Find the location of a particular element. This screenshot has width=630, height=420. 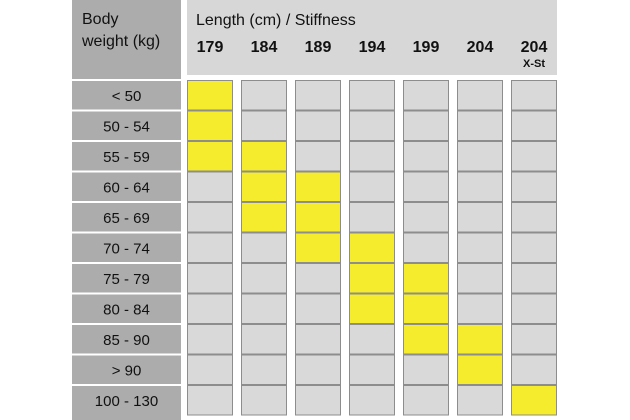

column-length-label: 189 is located at coordinates (318, 47).